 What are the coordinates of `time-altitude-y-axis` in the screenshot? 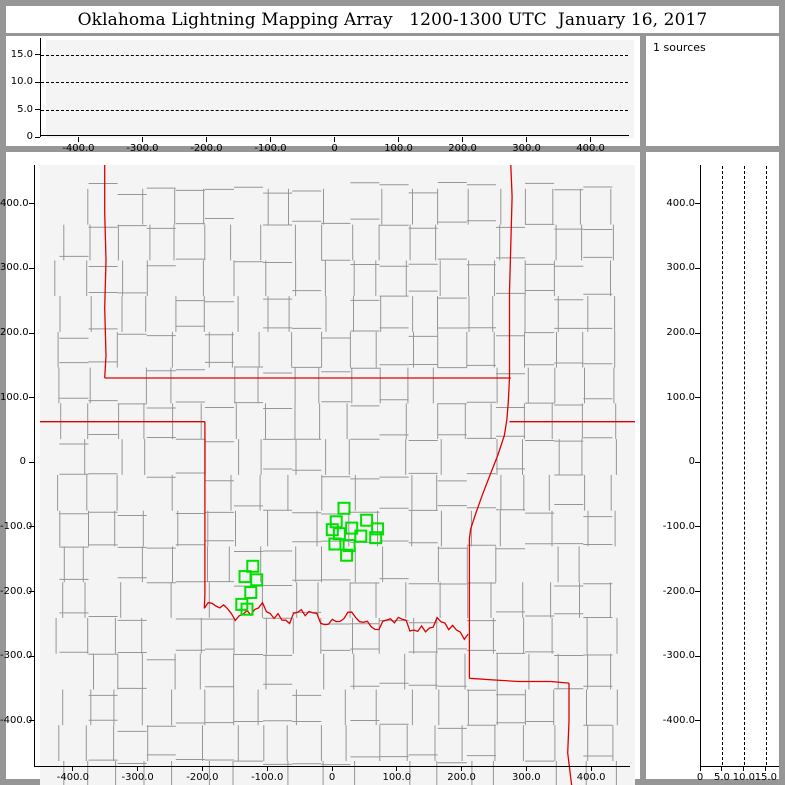 It's located at (40, 87).